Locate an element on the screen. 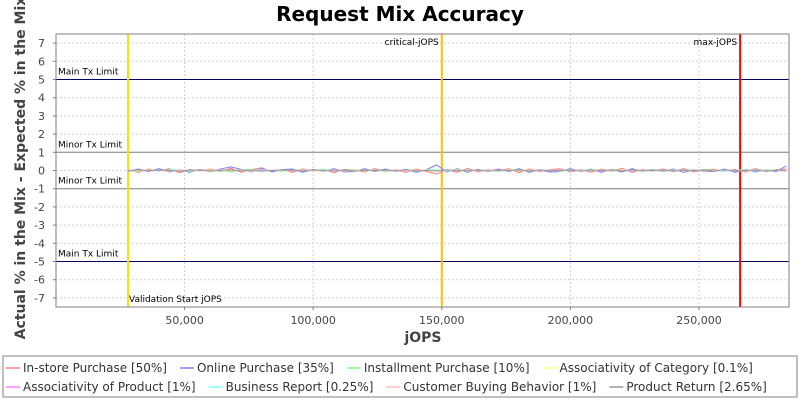 Image resolution: width=800 pixels, height=400 pixels. y-tick-label: -4 is located at coordinates (39, 243).